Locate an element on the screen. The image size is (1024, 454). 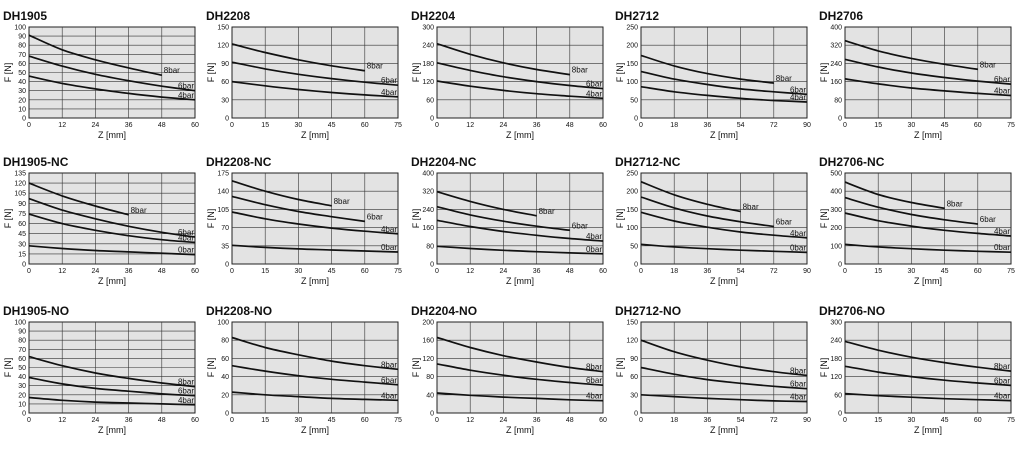
x-tick-label: 18 is located at coordinates (674, 125).